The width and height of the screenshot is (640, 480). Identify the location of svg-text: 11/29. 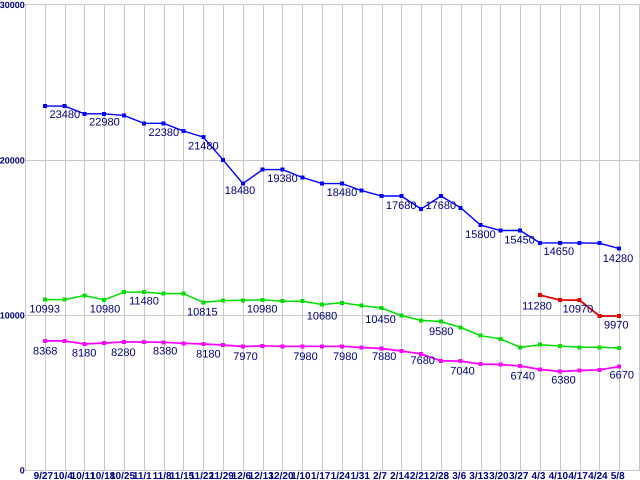
(221, 475).